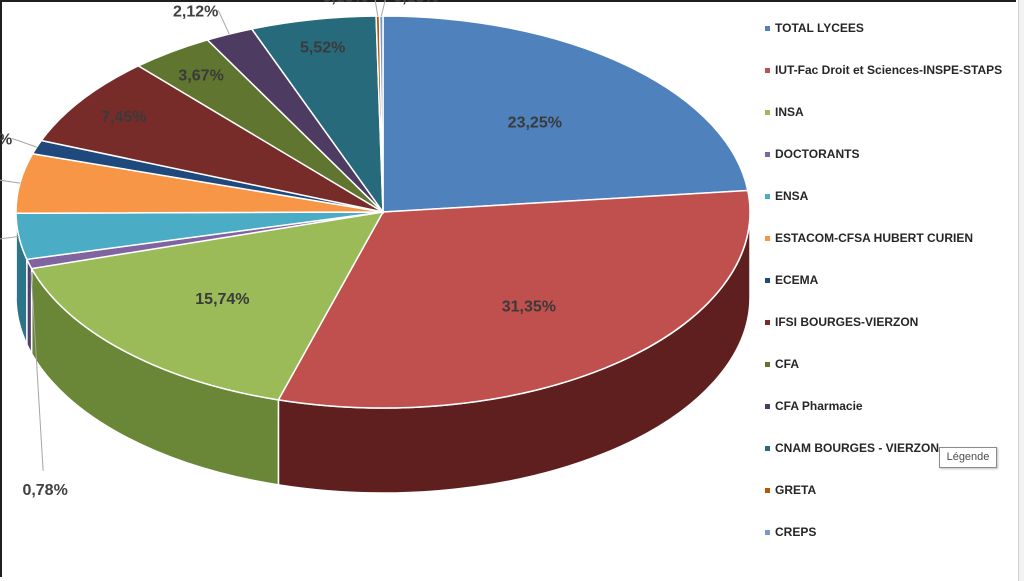  What do you see at coordinates (796, 490) in the screenshot?
I see `legend-label: GRETA` at bounding box center [796, 490].